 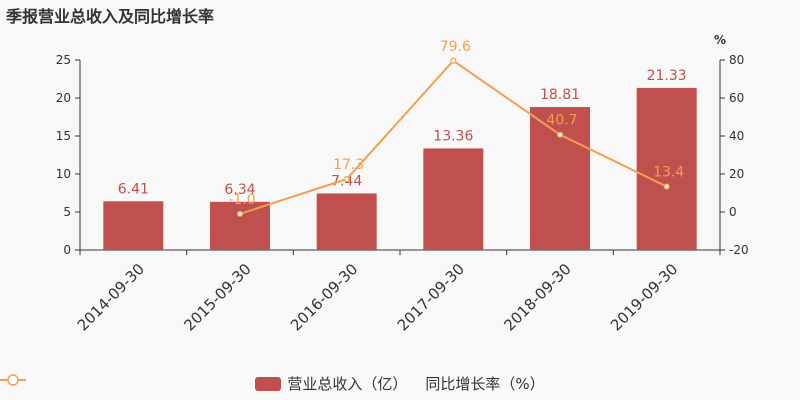 I want to click on growth-data-label: 13.4, so click(x=668, y=173).